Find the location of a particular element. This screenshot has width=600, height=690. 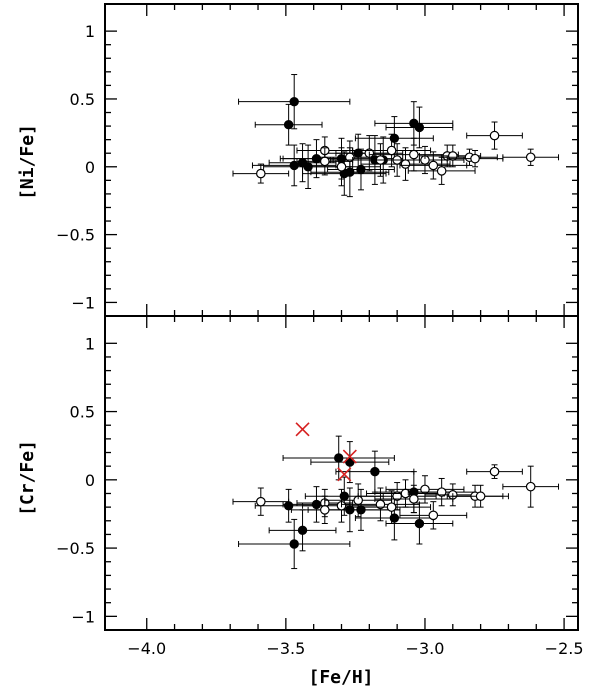

x-axis-label: [Fe/H] is located at coordinates (340, 677).